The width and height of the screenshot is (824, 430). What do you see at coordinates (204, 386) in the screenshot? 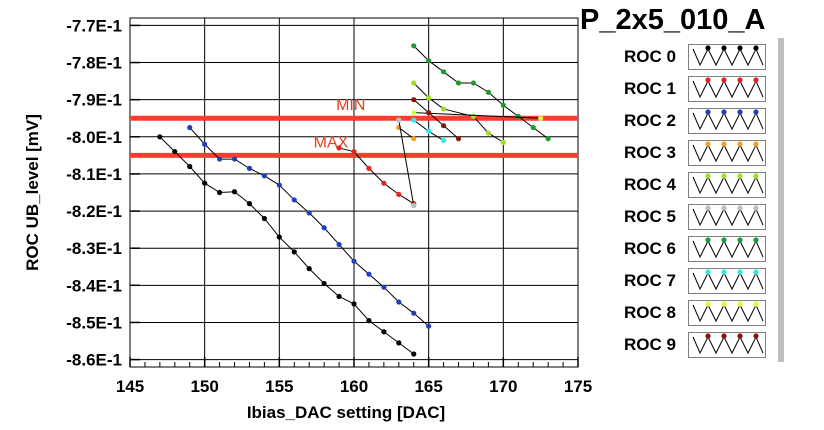
I see `x-tick-label: 150` at bounding box center [204, 386].